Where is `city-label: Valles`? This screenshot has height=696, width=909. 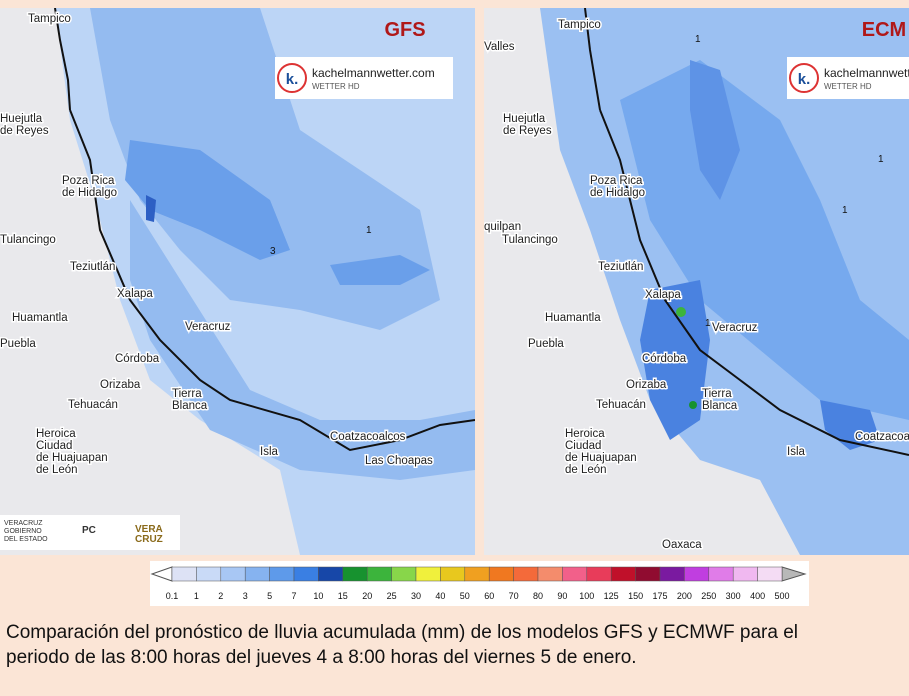 city-label: Valles is located at coordinates (499, 47).